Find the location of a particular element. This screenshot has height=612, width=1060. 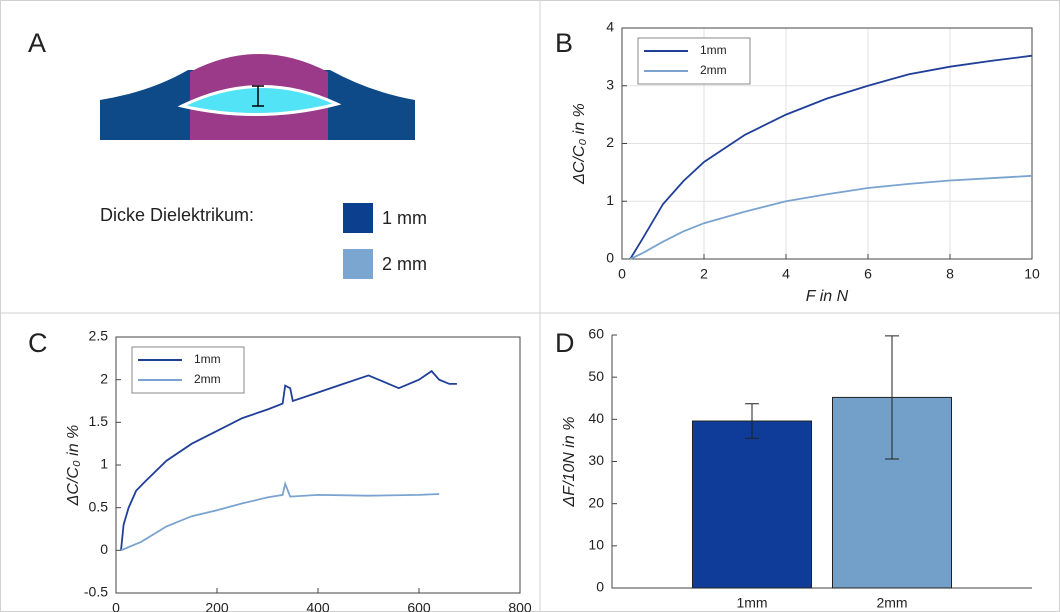

legend-title: Dicke Dielektrikum: is located at coordinates (177, 215).